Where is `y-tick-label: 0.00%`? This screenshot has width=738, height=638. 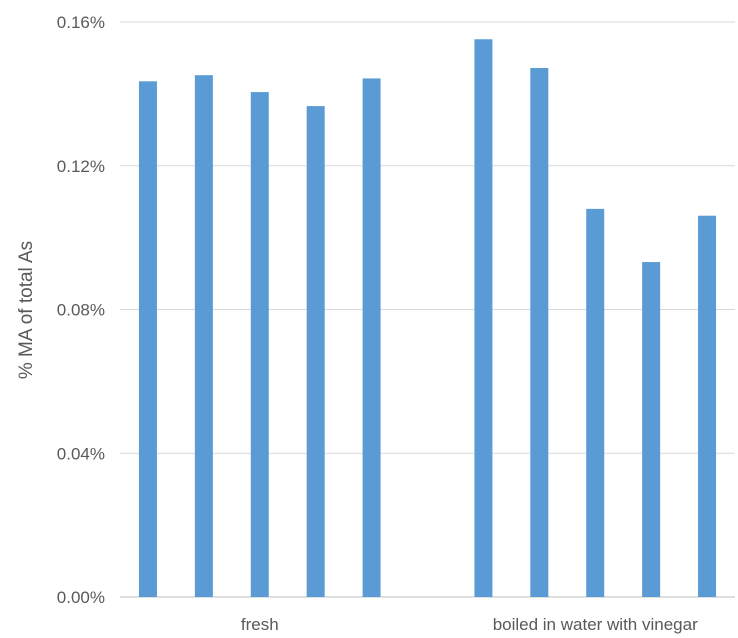 y-tick-label: 0.00% is located at coordinates (81, 597).